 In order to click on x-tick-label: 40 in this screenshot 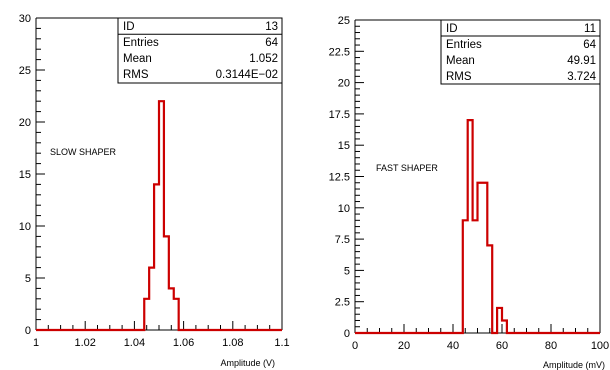, I will do `click(453, 346)`.